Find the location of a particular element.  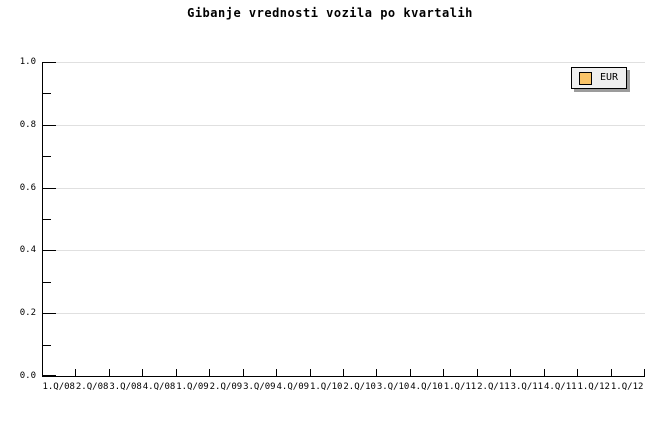

chart-title: Gibanje vrednosti vozila po kvartalih is located at coordinates (330, 13).